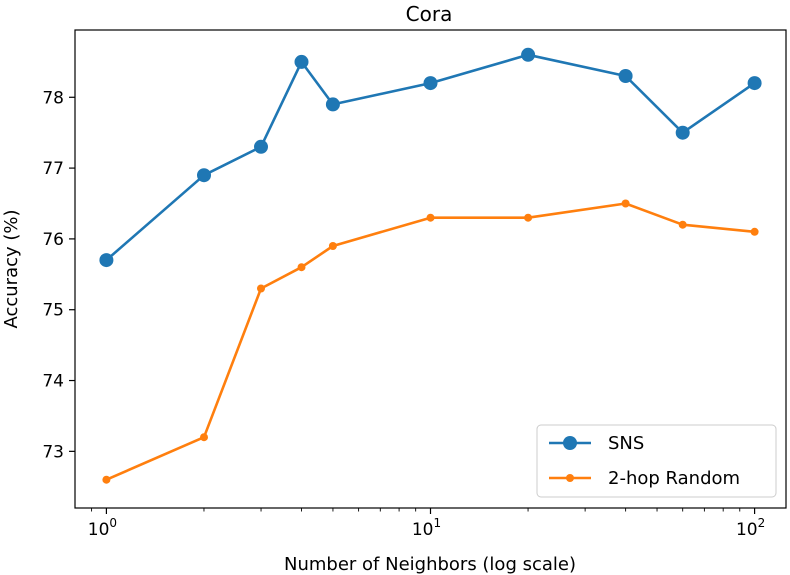 This screenshot has width=790, height=575. Describe the element at coordinates (53, 311) in the screenshot. I see `y-tick-label: 75` at that location.